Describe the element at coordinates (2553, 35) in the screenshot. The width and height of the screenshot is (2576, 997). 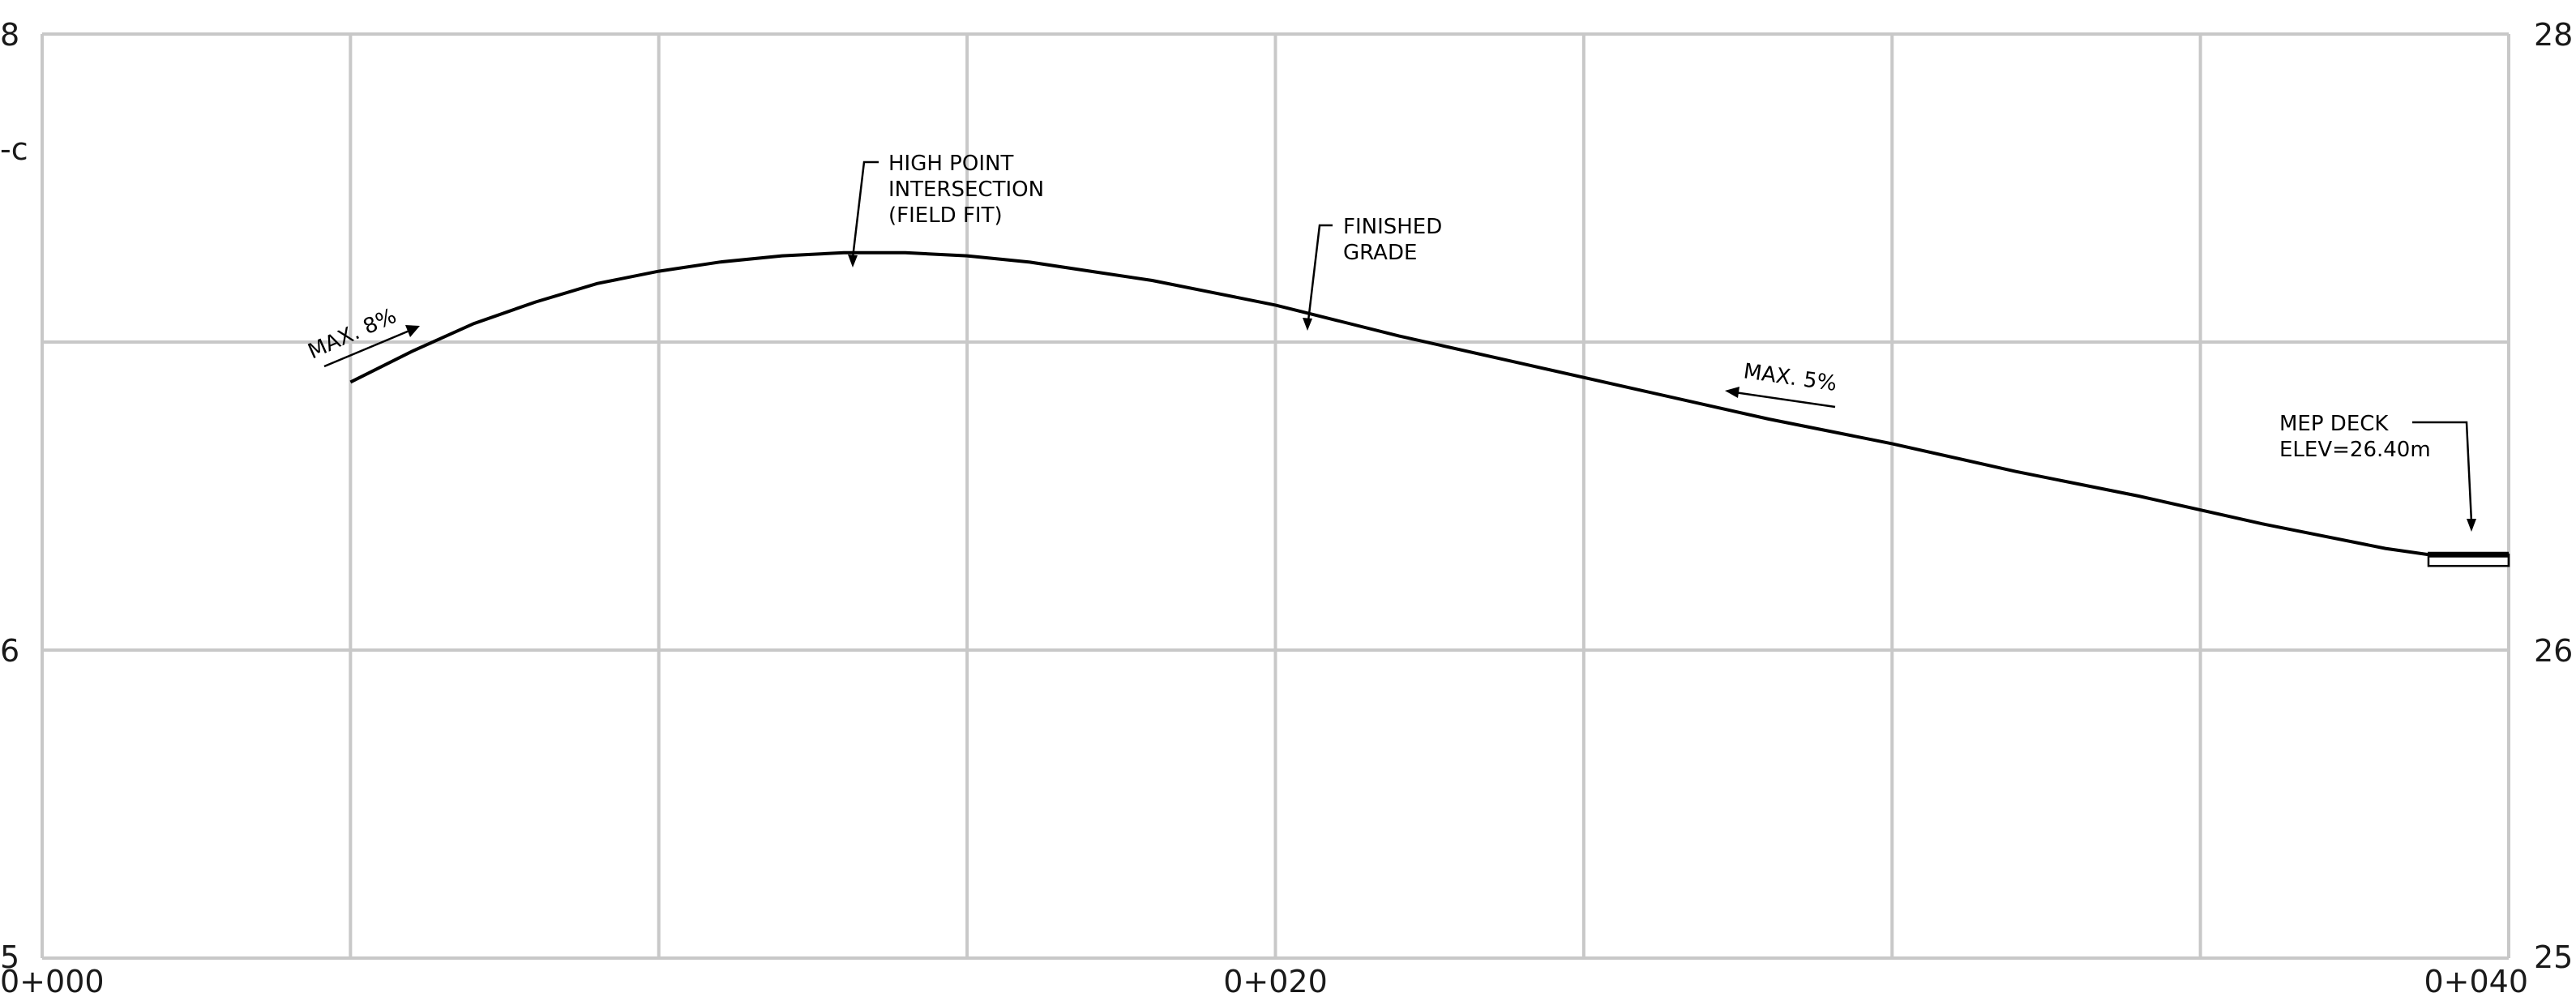
I see `y-tick-label-right: 28` at that location.